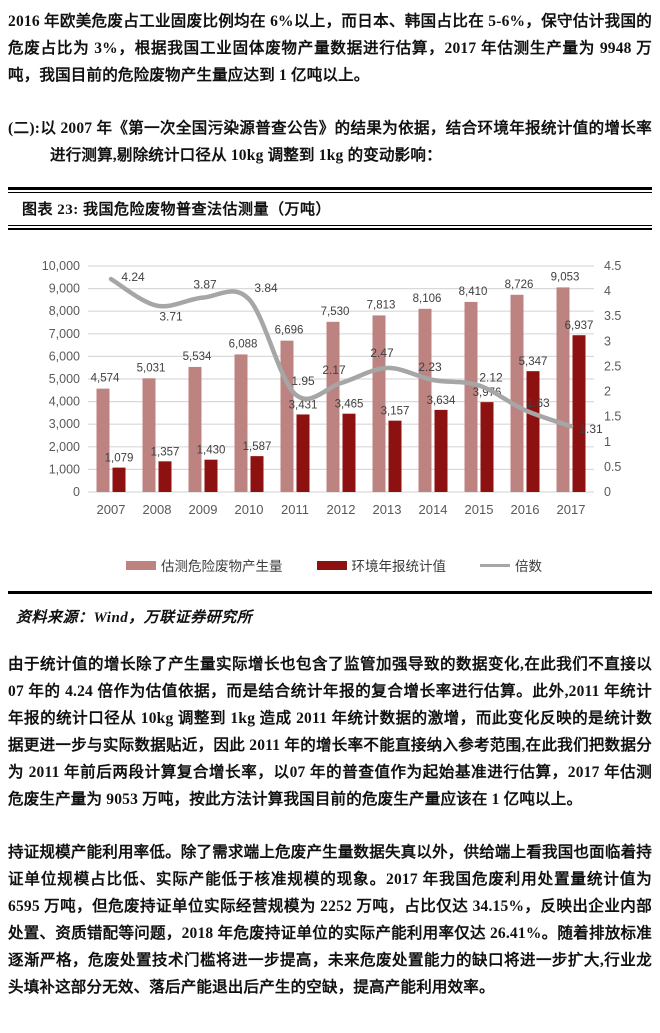 This screenshot has width=660, height=1033. What do you see at coordinates (381, 305) in the screenshot?
I see `svg-text: 7,813` at bounding box center [381, 305].